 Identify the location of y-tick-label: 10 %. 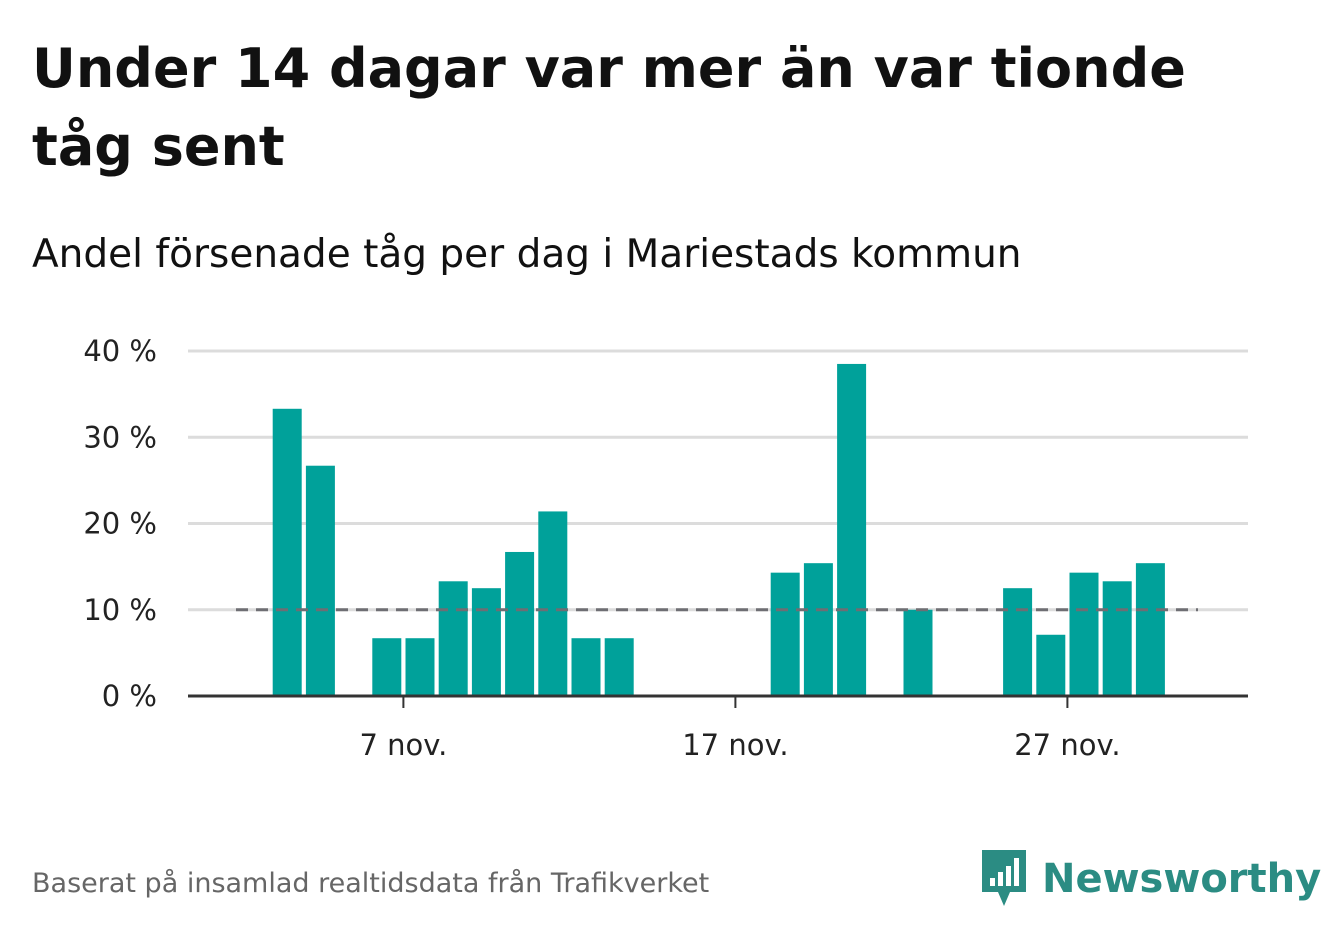
(120, 610).